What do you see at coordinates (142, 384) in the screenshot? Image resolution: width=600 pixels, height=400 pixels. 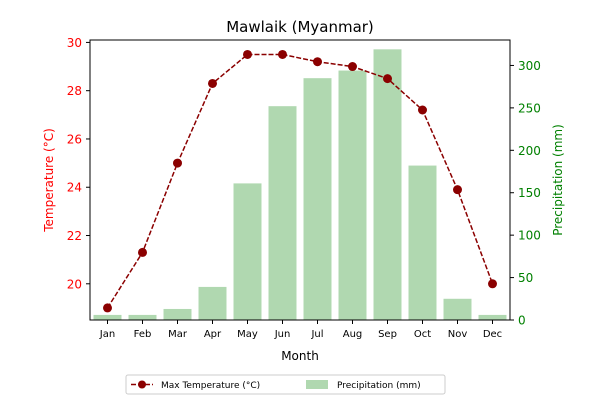 I see `legend-marker-swatch` at bounding box center [142, 384].